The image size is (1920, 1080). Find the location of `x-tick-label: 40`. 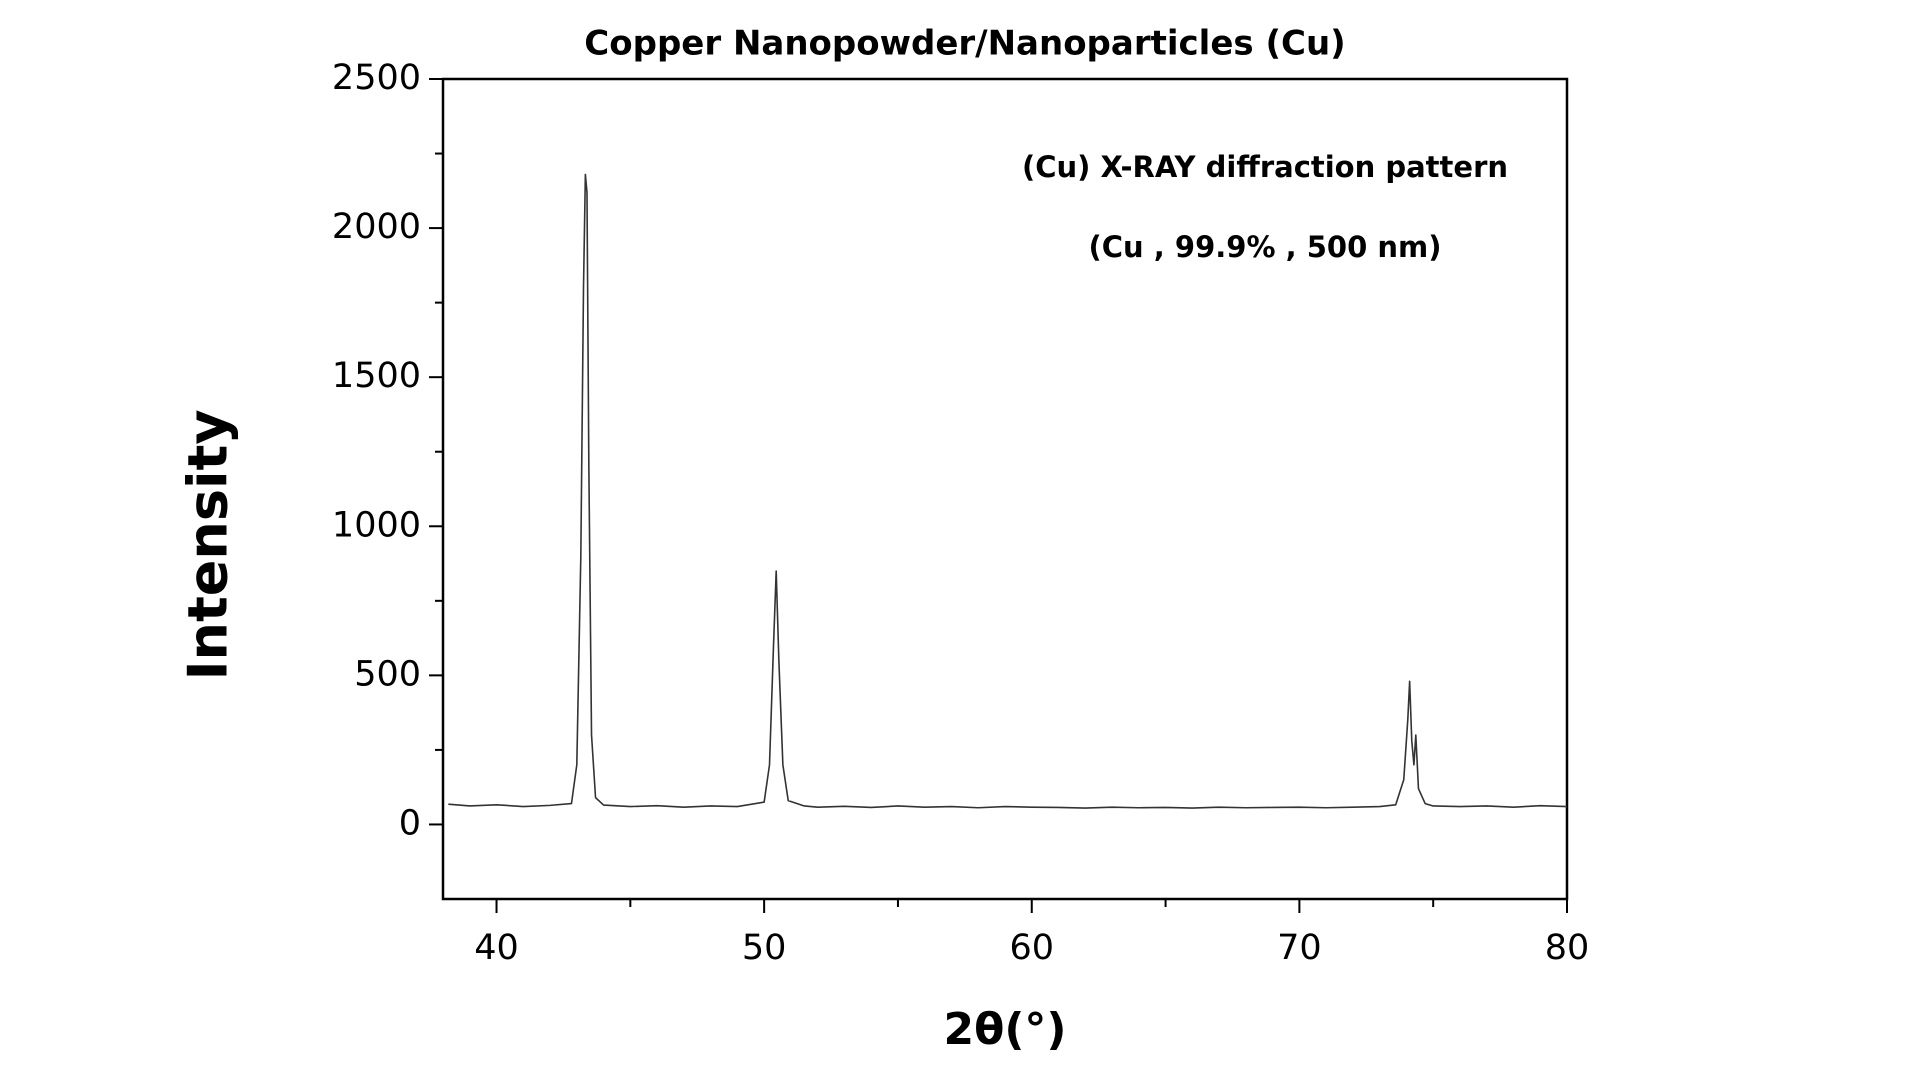

x-tick-label: 40 is located at coordinates (496, 948).